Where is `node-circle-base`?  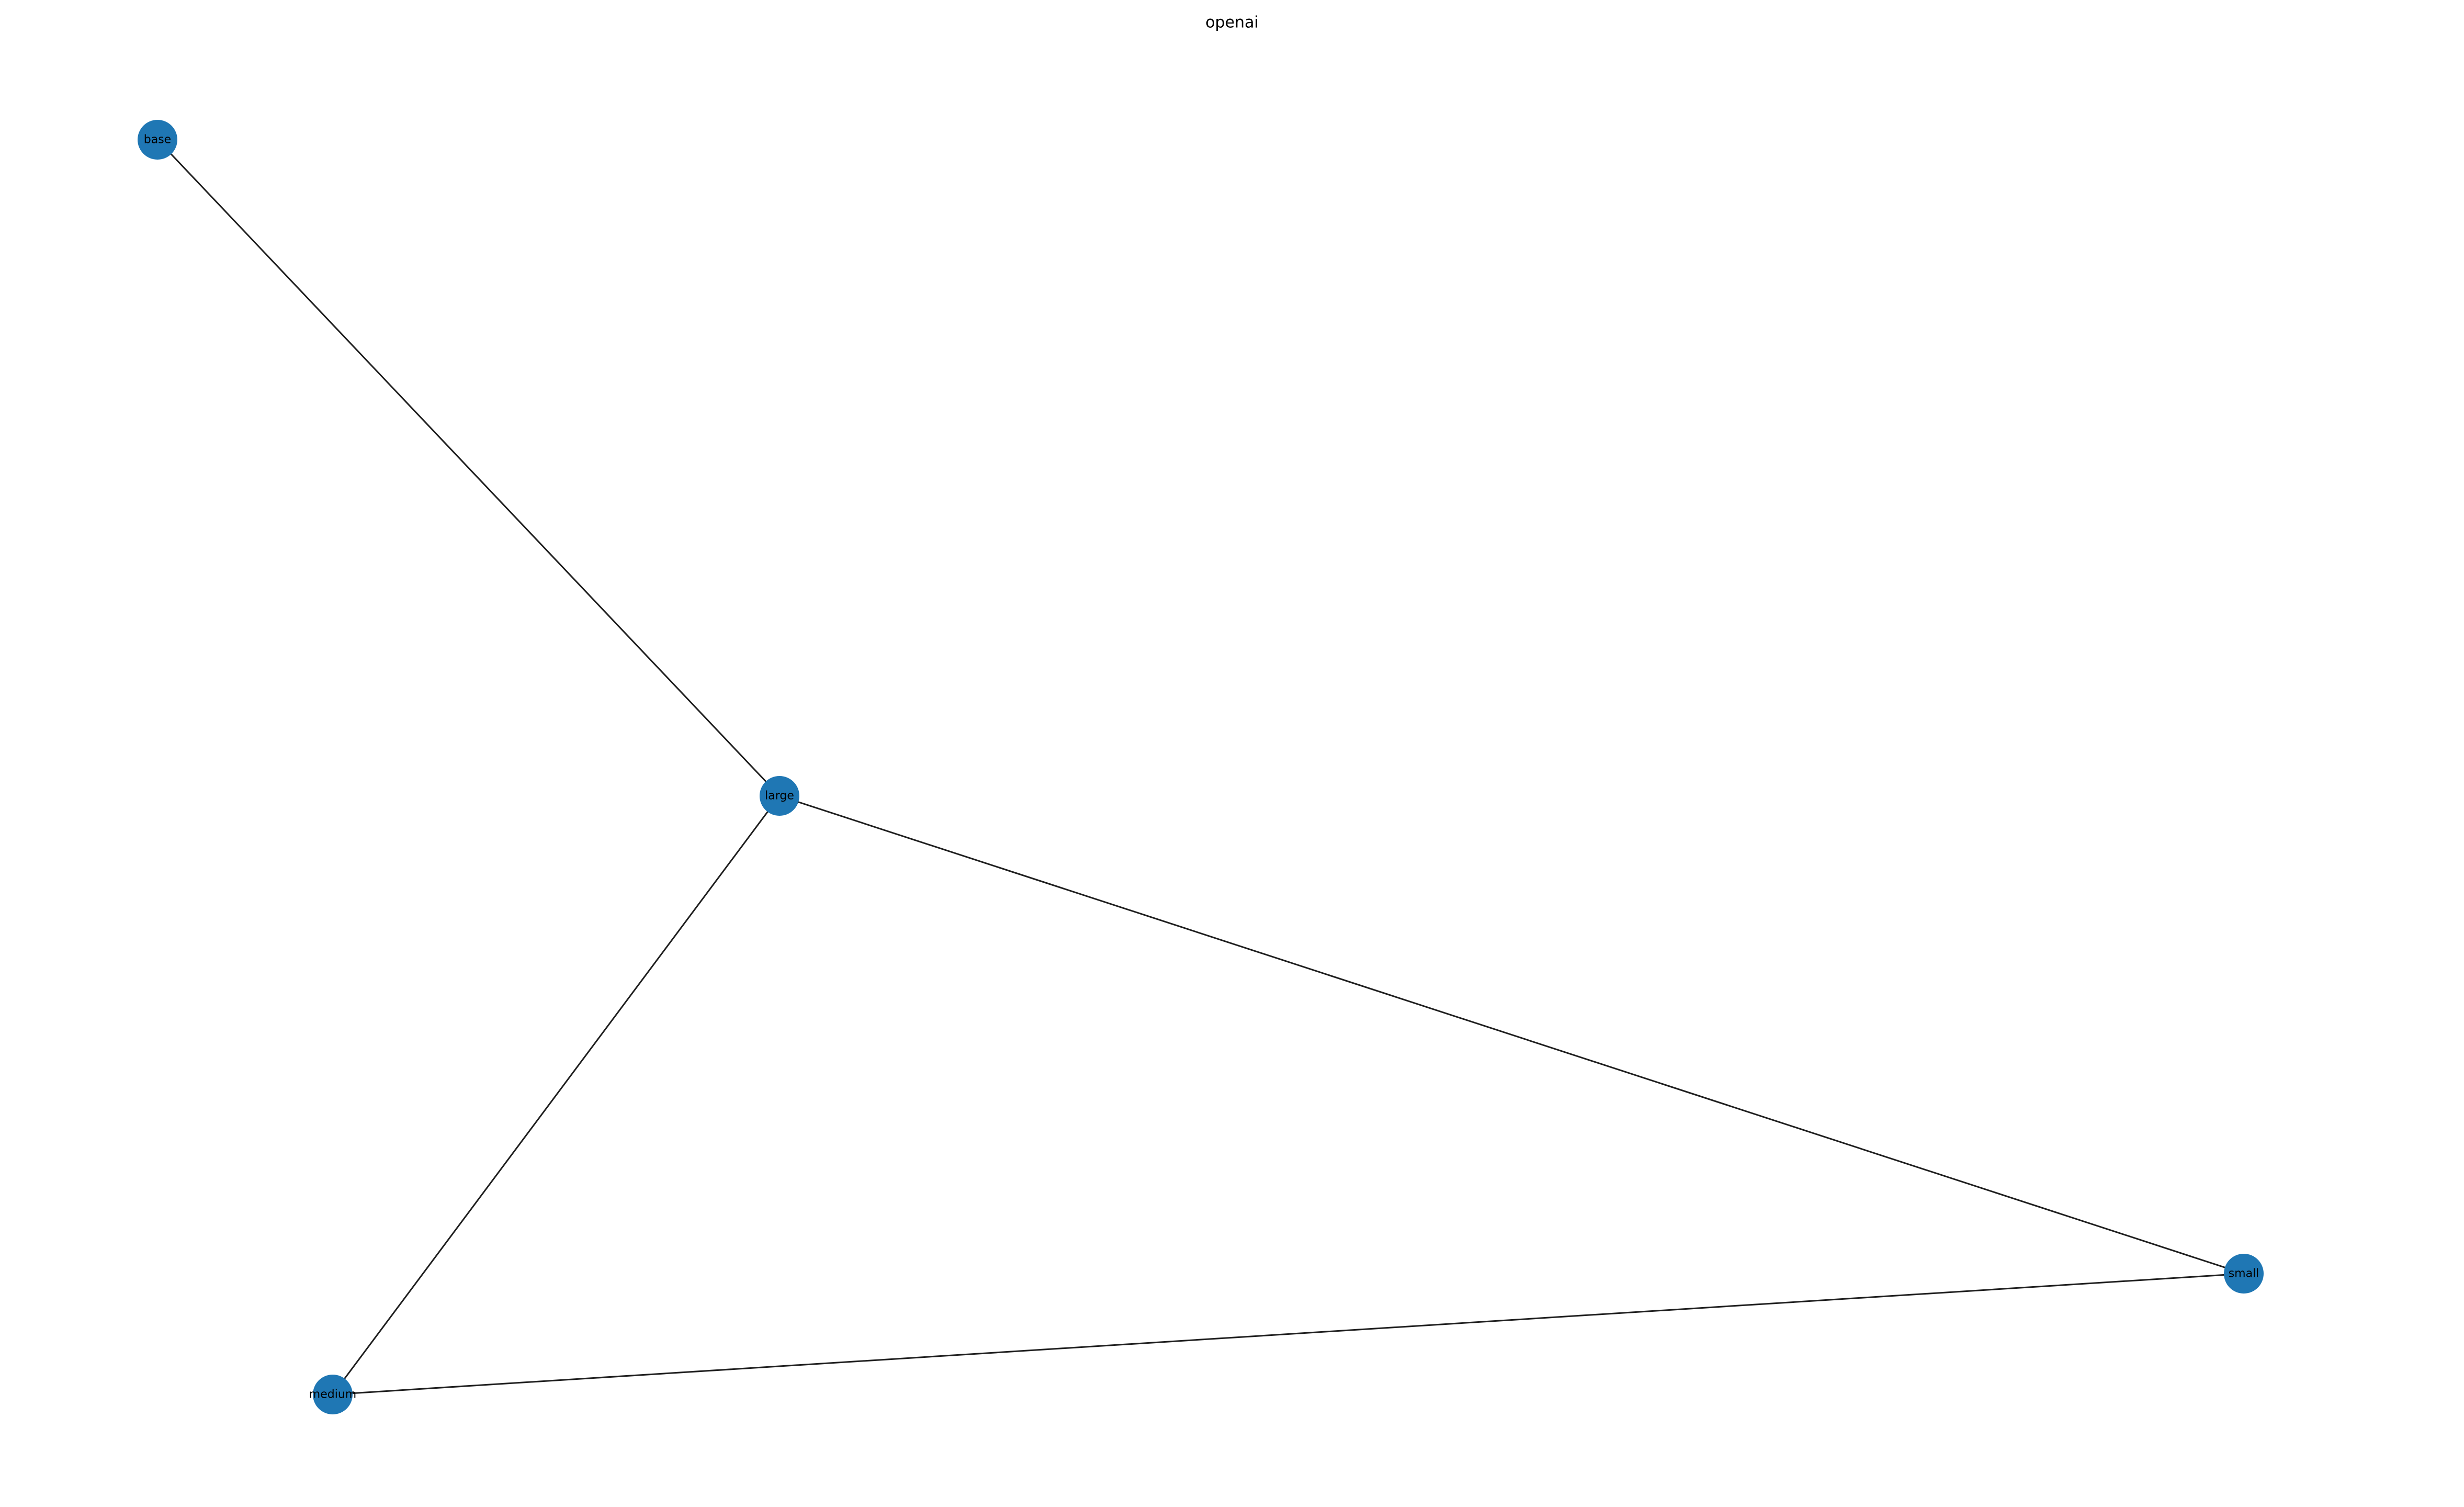 node-circle-base is located at coordinates (157, 140).